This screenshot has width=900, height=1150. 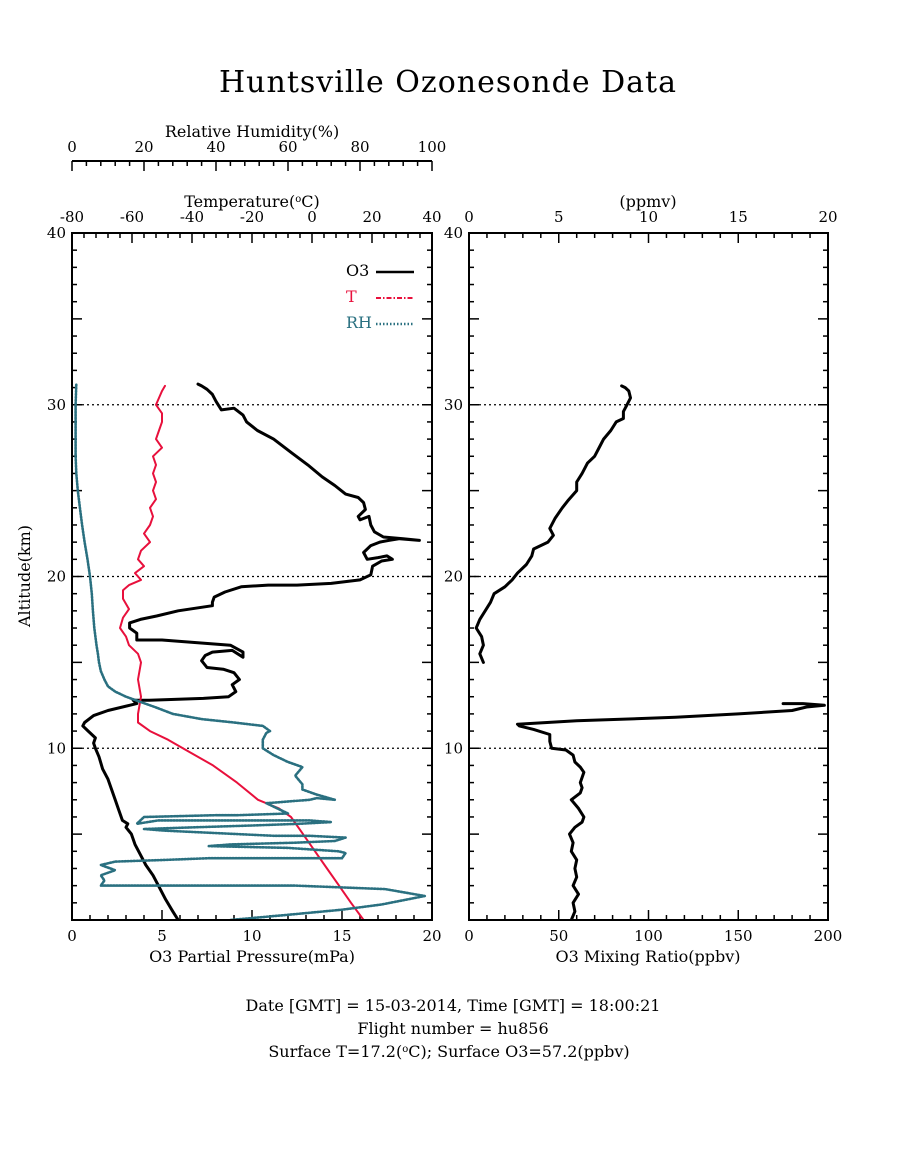 What do you see at coordinates (671, 811) in the screenshot?
I see `series-o3-line` at bounding box center [671, 811].